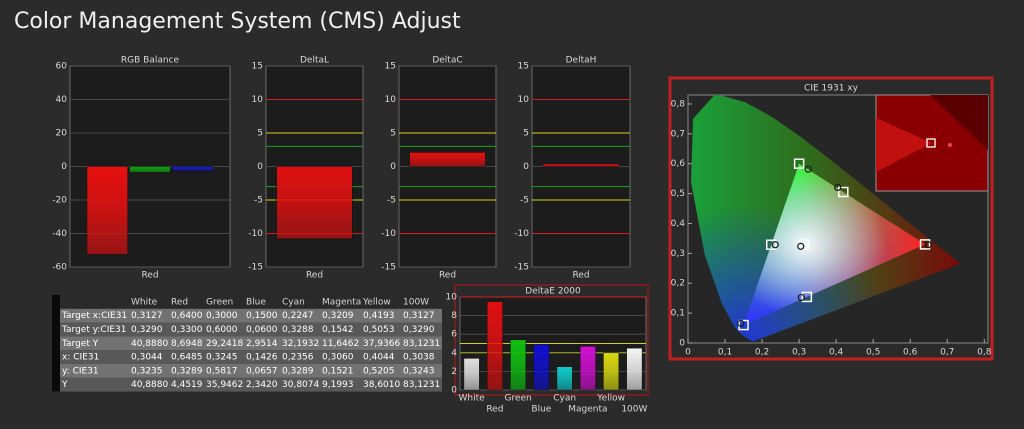  I want to click on table-cell: 0,3044, so click(147, 358).